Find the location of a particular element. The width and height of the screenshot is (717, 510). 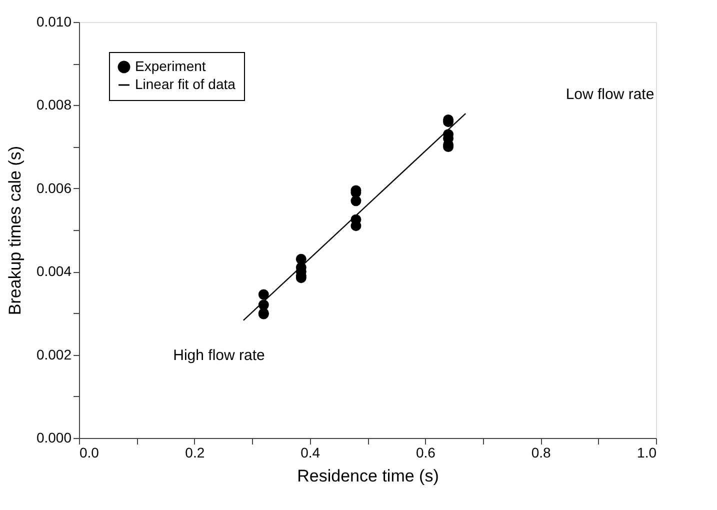

y-tick-label: 0.004 is located at coordinates (54, 271).